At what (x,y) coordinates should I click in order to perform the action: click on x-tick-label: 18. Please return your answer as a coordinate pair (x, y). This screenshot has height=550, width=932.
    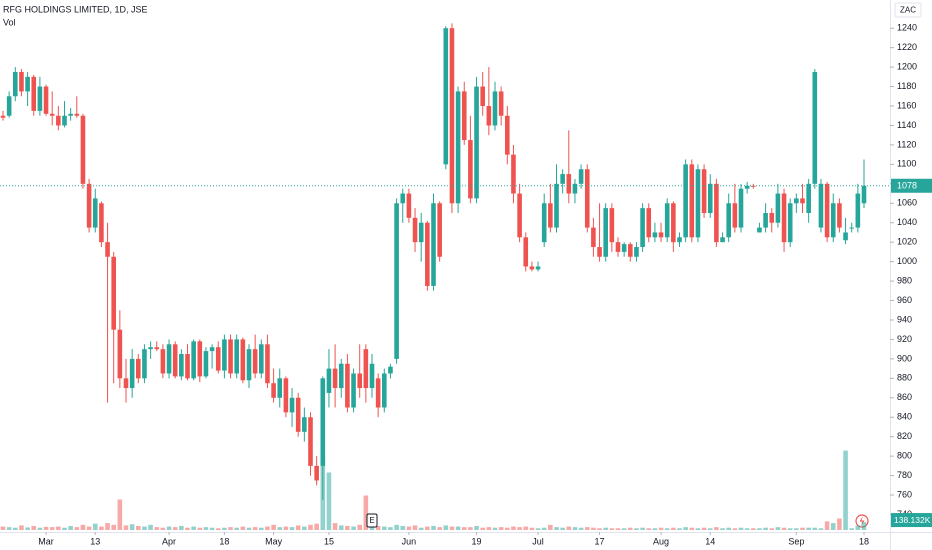
    Looking at the image, I should click on (864, 541).